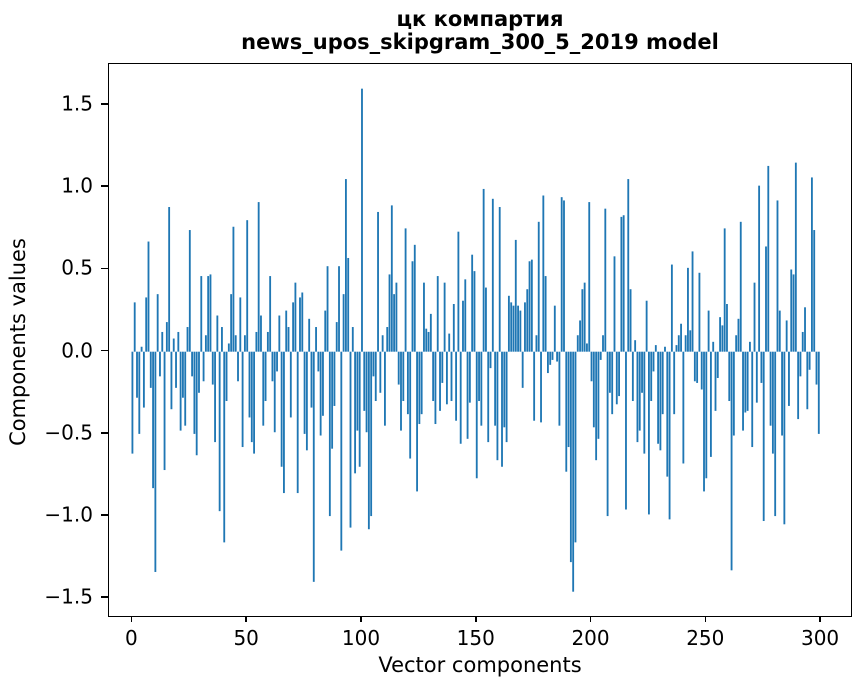  What do you see at coordinates (361, 638) in the screenshot?
I see `x-tick-label: 100` at bounding box center [361, 638].